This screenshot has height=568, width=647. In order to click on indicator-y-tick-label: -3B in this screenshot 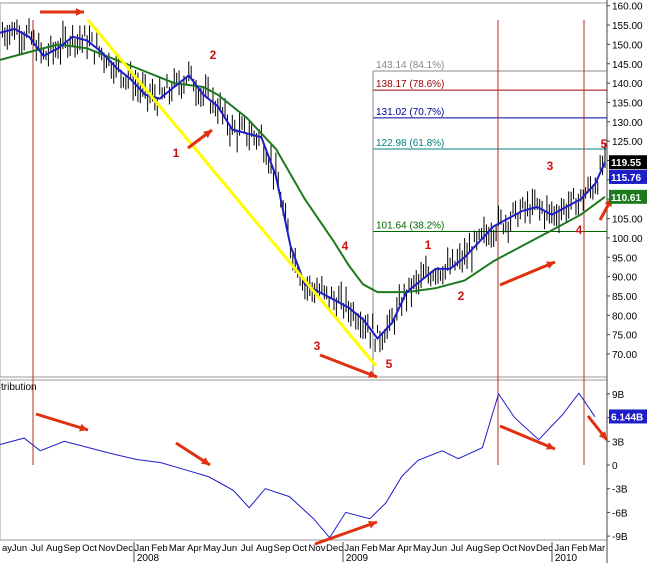, I will do `click(620, 490)`.